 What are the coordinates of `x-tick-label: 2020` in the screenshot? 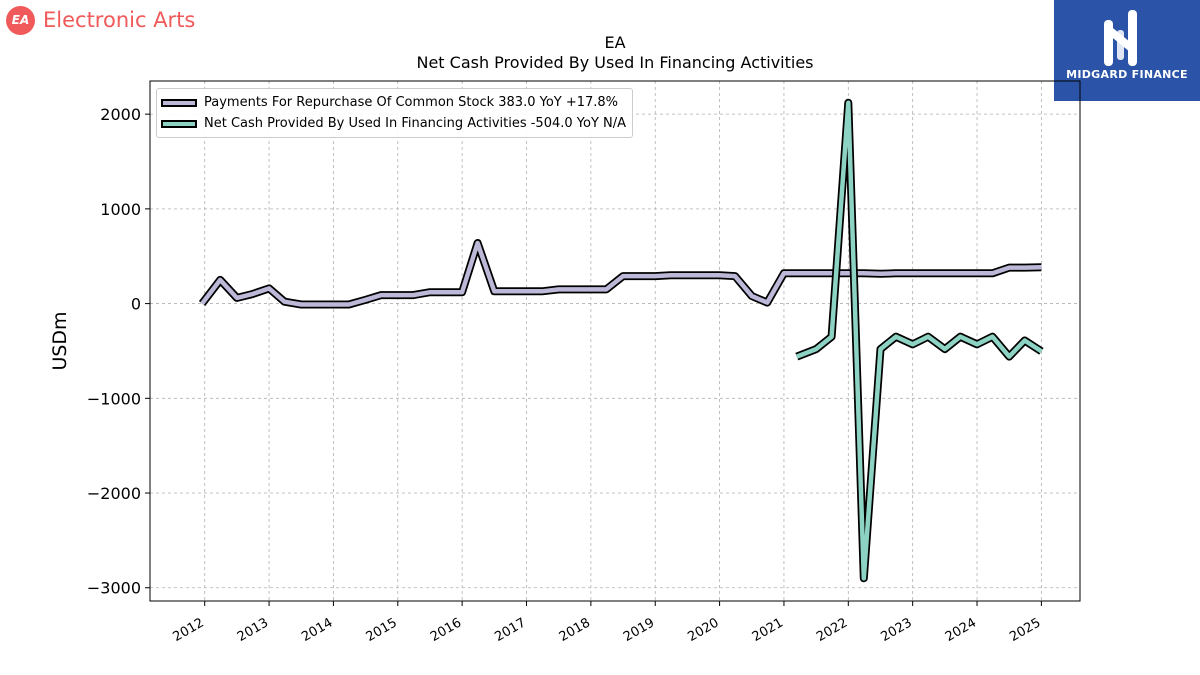 It's located at (703, 630).